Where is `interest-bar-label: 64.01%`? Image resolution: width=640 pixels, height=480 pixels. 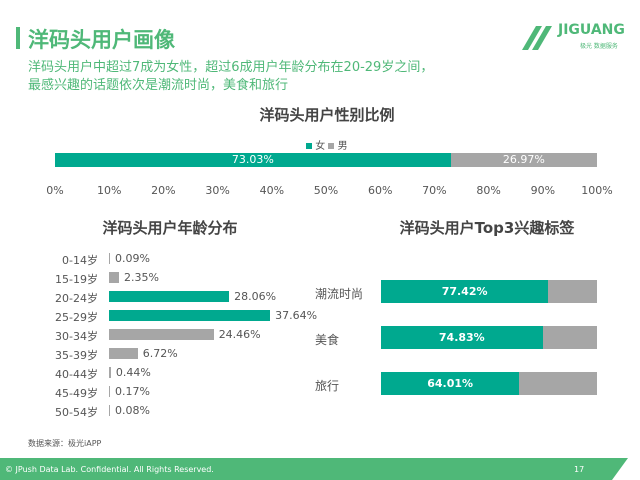 interest-bar-label: 64.01% is located at coordinates (450, 383).